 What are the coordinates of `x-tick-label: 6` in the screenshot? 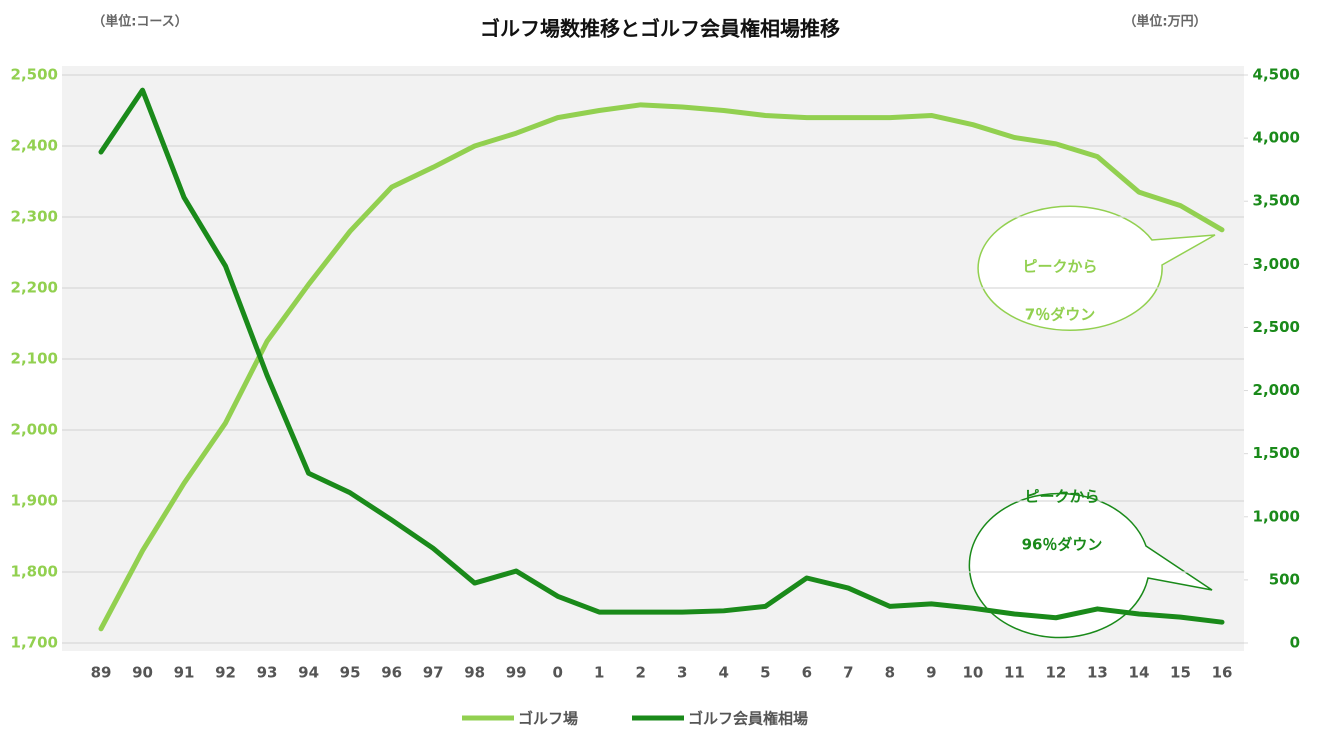 It's located at (807, 673).